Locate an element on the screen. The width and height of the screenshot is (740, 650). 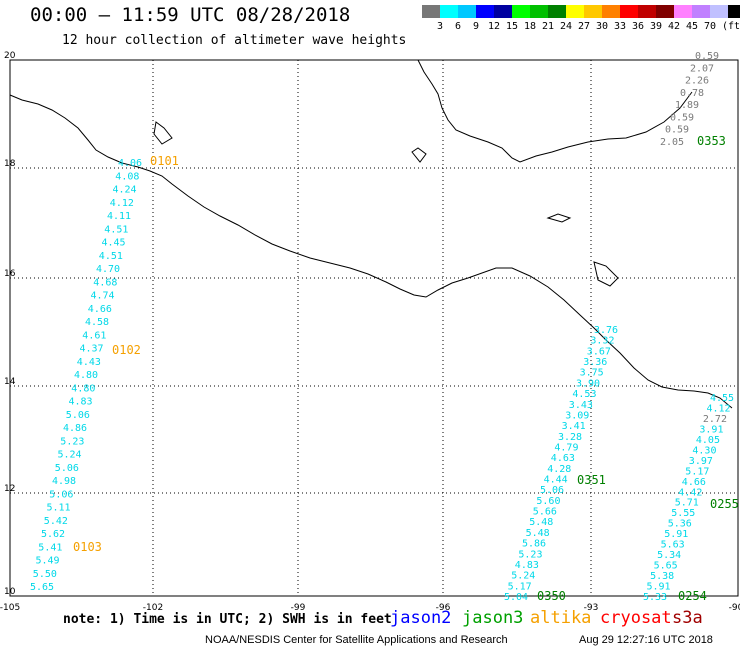
swh-value: 4.30 is located at coordinates (704, 450).